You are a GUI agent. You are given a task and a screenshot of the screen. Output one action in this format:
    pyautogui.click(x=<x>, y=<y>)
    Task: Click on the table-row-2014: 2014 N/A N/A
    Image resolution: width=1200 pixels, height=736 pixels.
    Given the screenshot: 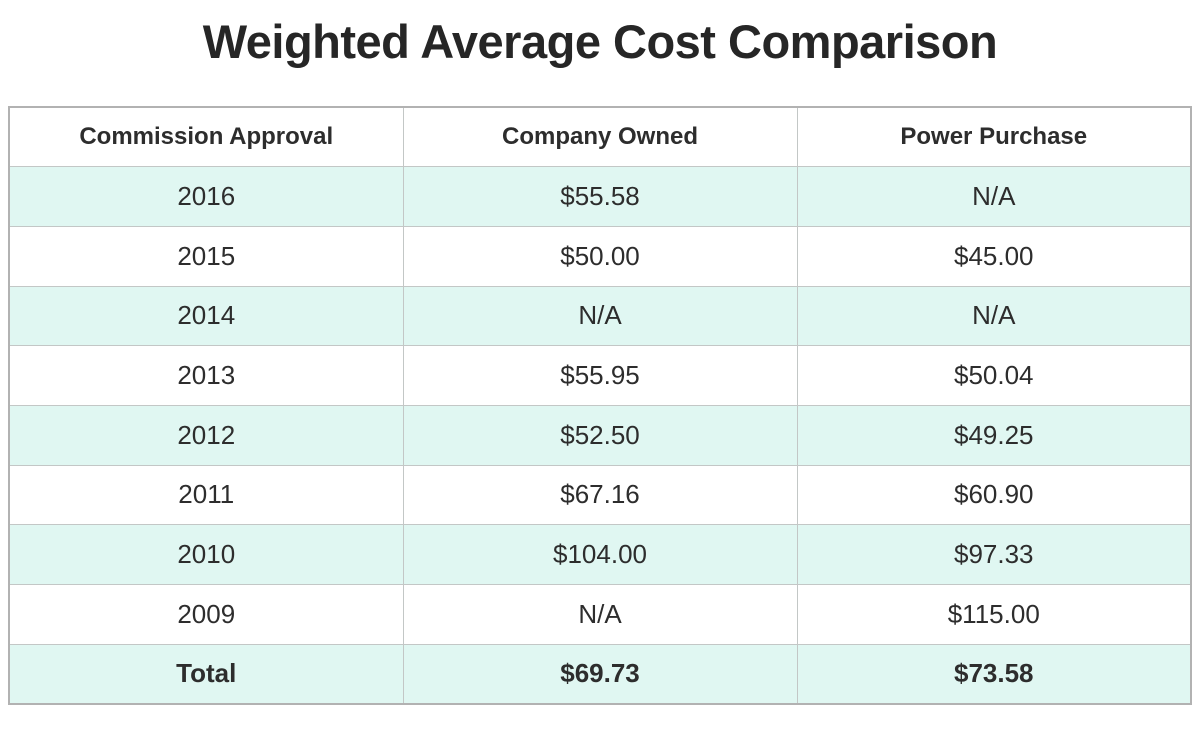 What is the action you would take?
    pyautogui.click(x=600, y=316)
    